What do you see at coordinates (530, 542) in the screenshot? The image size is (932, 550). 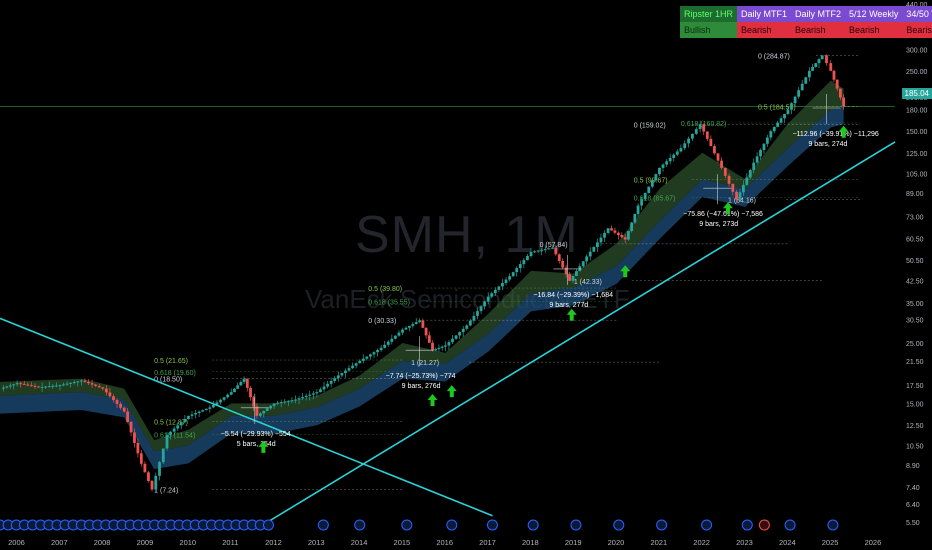 I see `x-axis-tick-label: 2018` at bounding box center [530, 542].